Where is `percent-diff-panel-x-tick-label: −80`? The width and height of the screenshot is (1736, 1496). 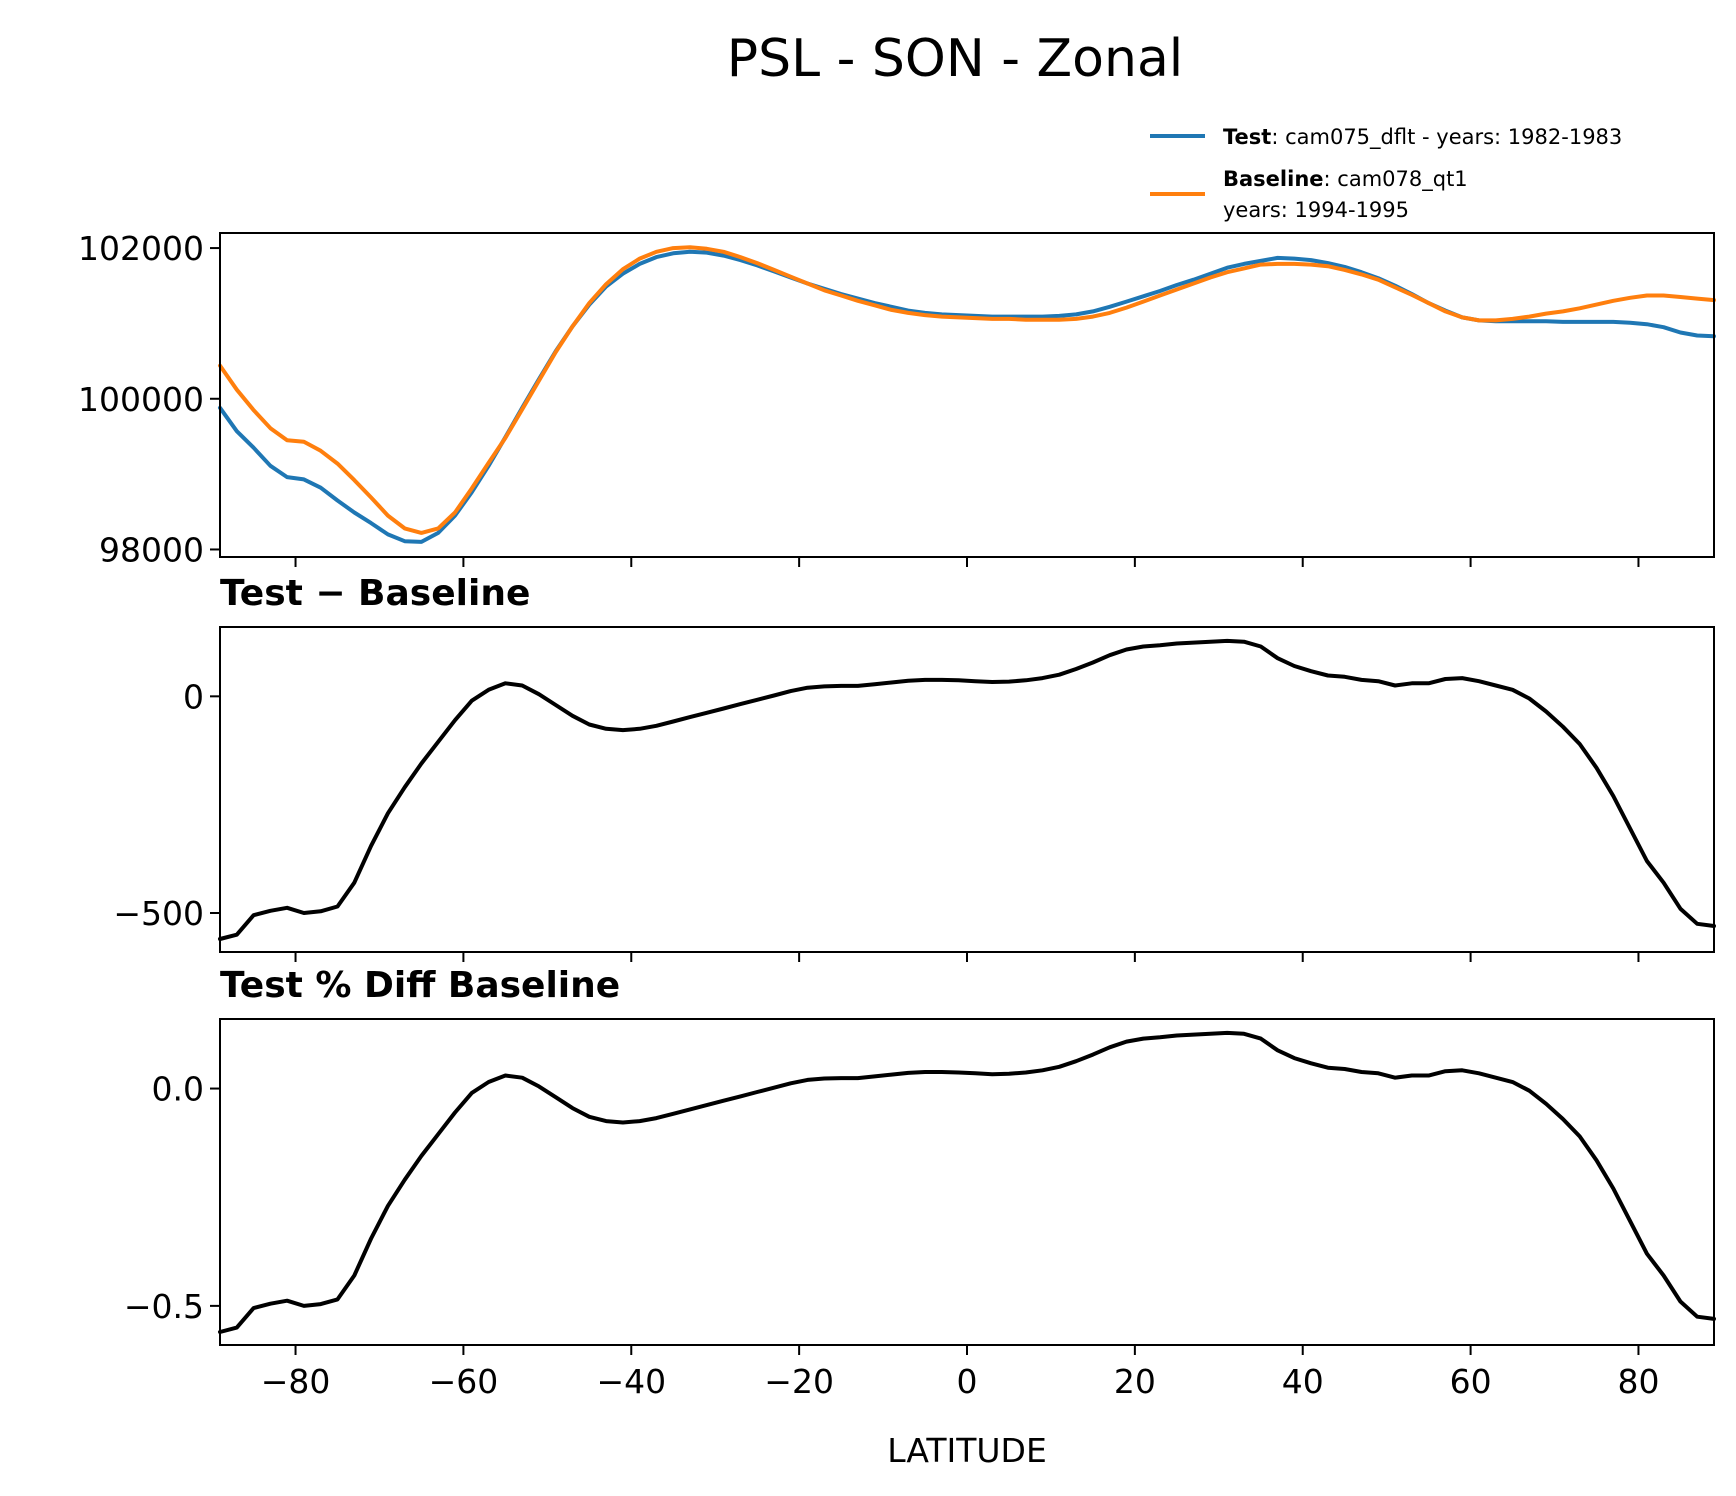
percent-diff-panel-x-tick-label: −80 is located at coordinates (296, 1381).